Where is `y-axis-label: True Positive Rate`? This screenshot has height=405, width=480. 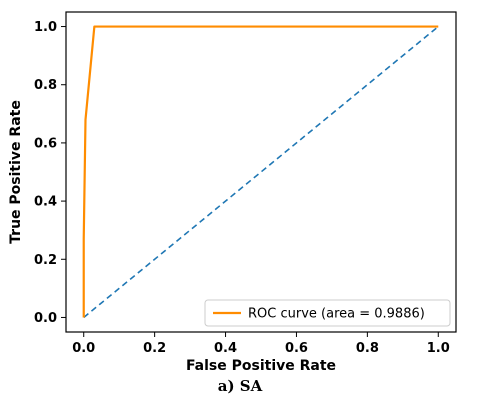
y-axis-label: True Positive Rate is located at coordinates (16, 172).